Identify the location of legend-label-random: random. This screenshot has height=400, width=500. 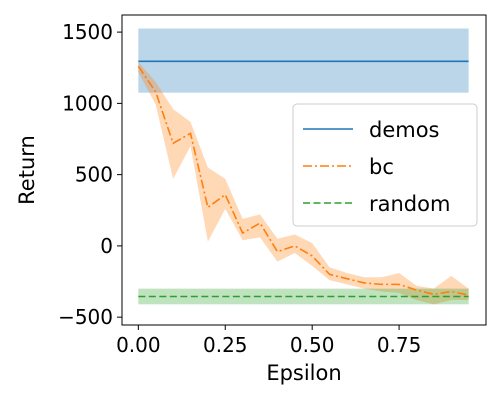
(409, 204).